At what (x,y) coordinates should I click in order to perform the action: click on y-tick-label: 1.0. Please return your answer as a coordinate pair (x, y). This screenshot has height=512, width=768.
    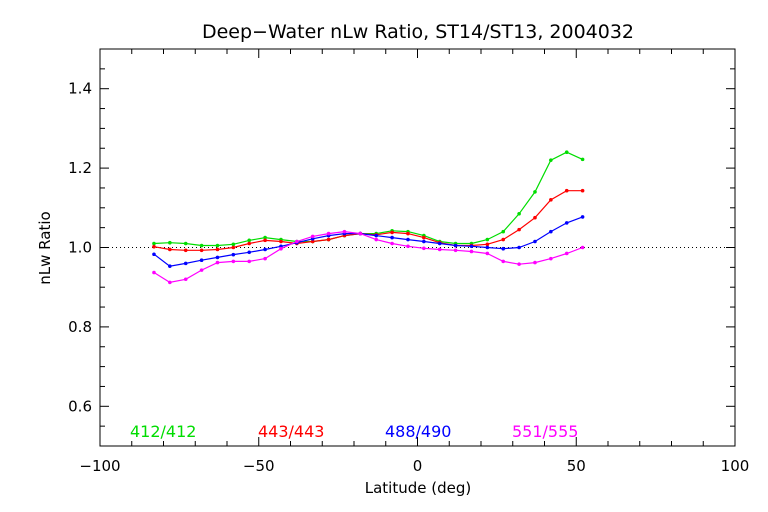
    Looking at the image, I should click on (80, 248).